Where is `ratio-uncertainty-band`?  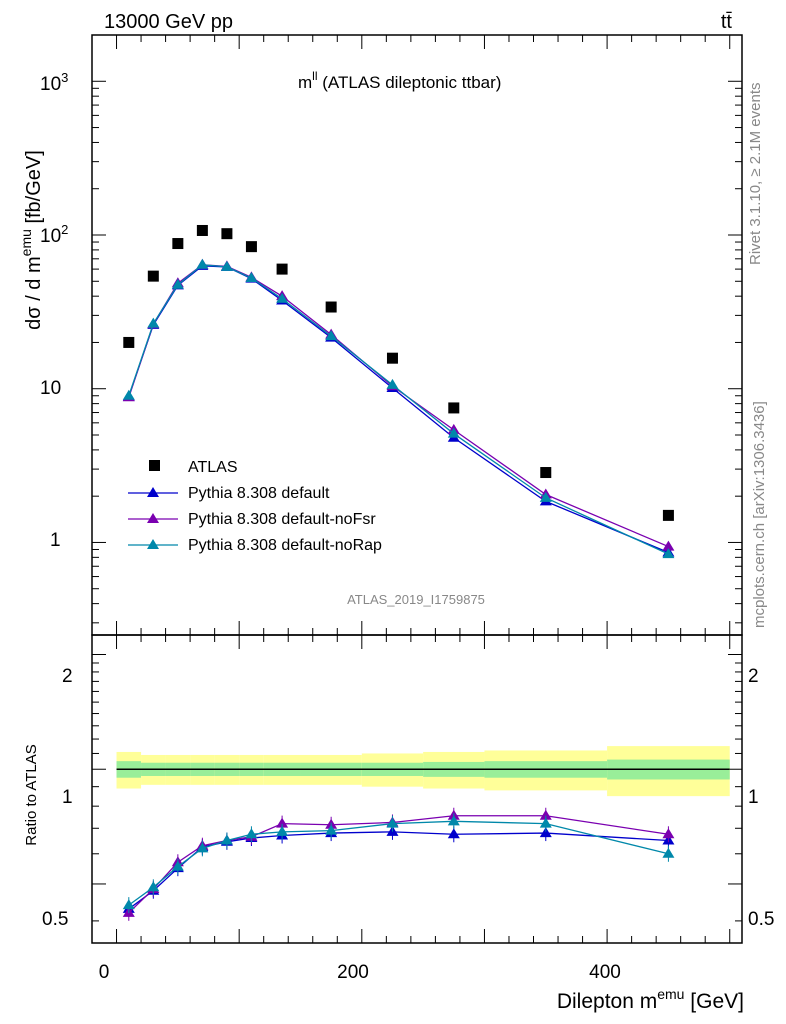
ratio-uncertainty-band is located at coordinates (423, 771).